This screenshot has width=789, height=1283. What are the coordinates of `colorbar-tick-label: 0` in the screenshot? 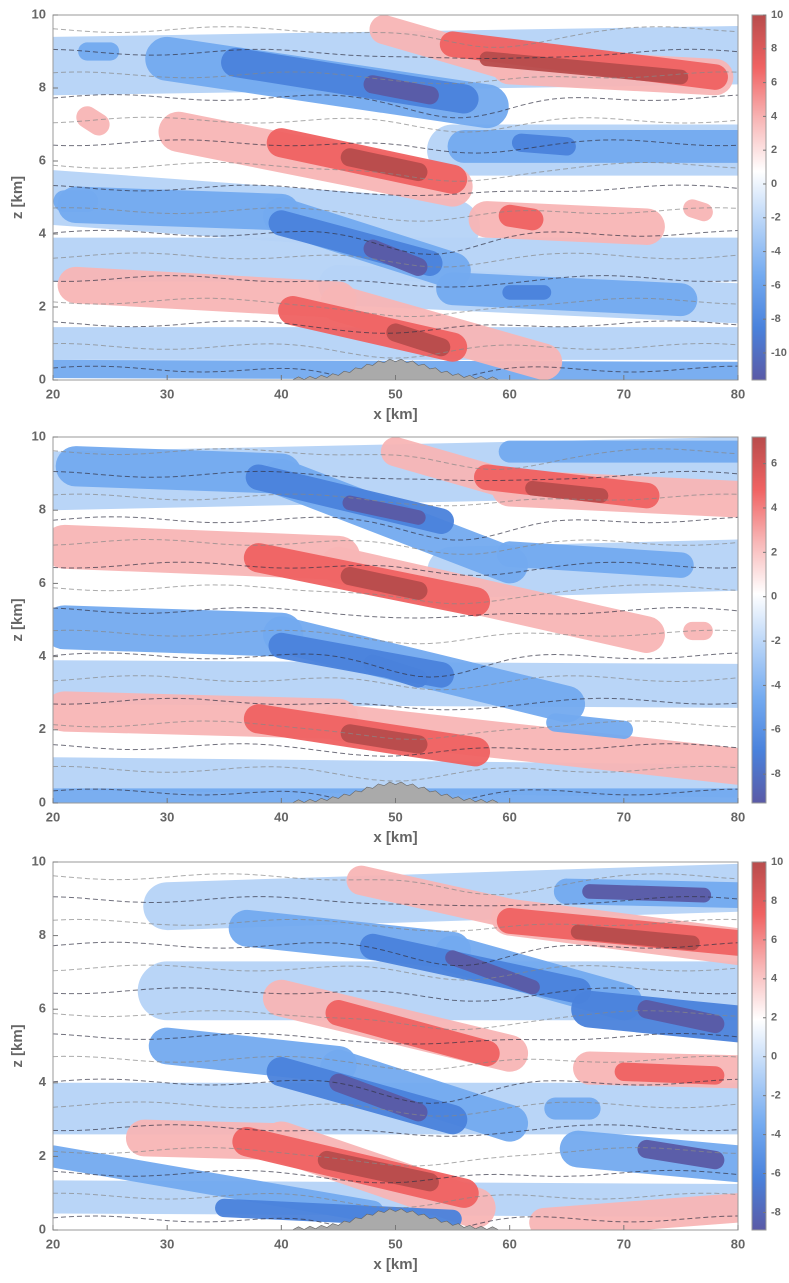 It's located at (774, 184).